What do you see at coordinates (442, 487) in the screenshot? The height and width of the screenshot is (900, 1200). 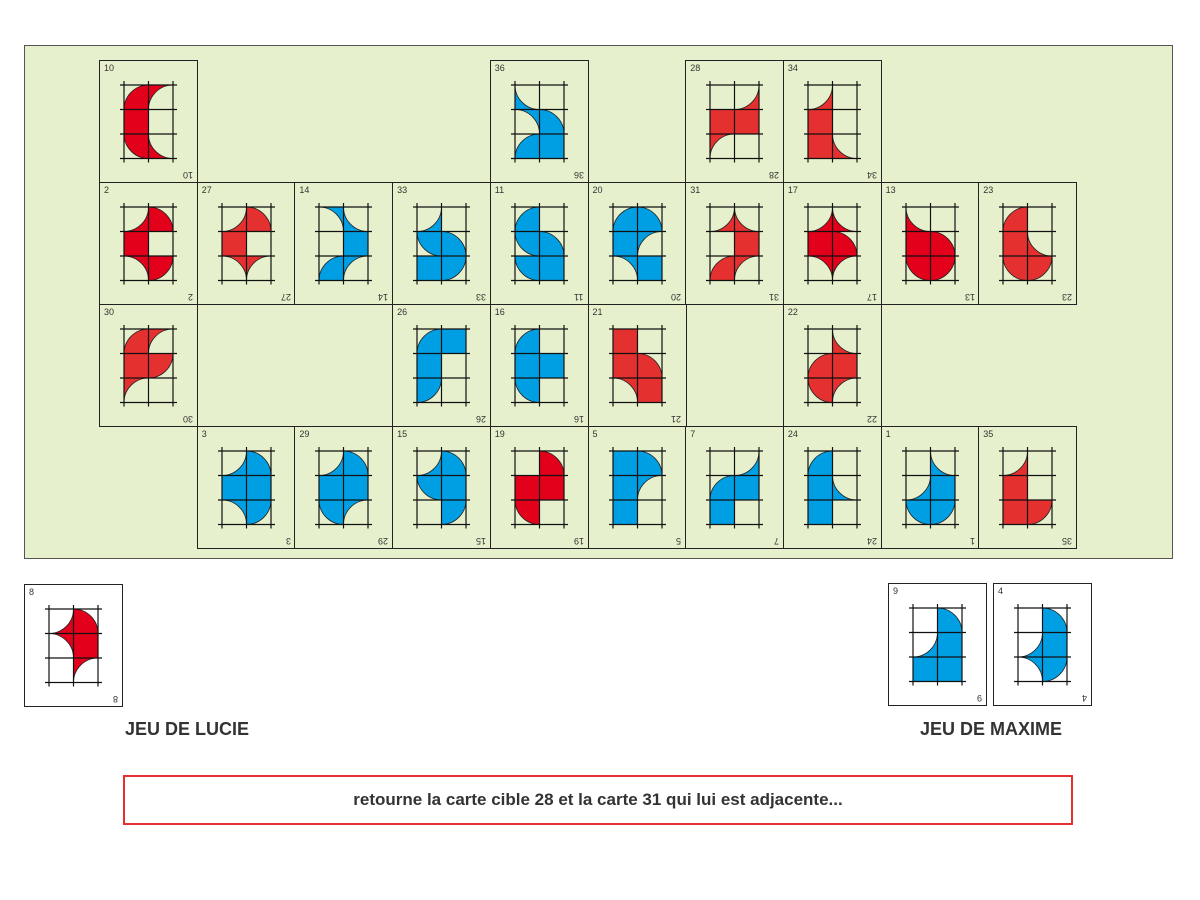 I see `card-15: 15 15` at bounding box center [442, 487].